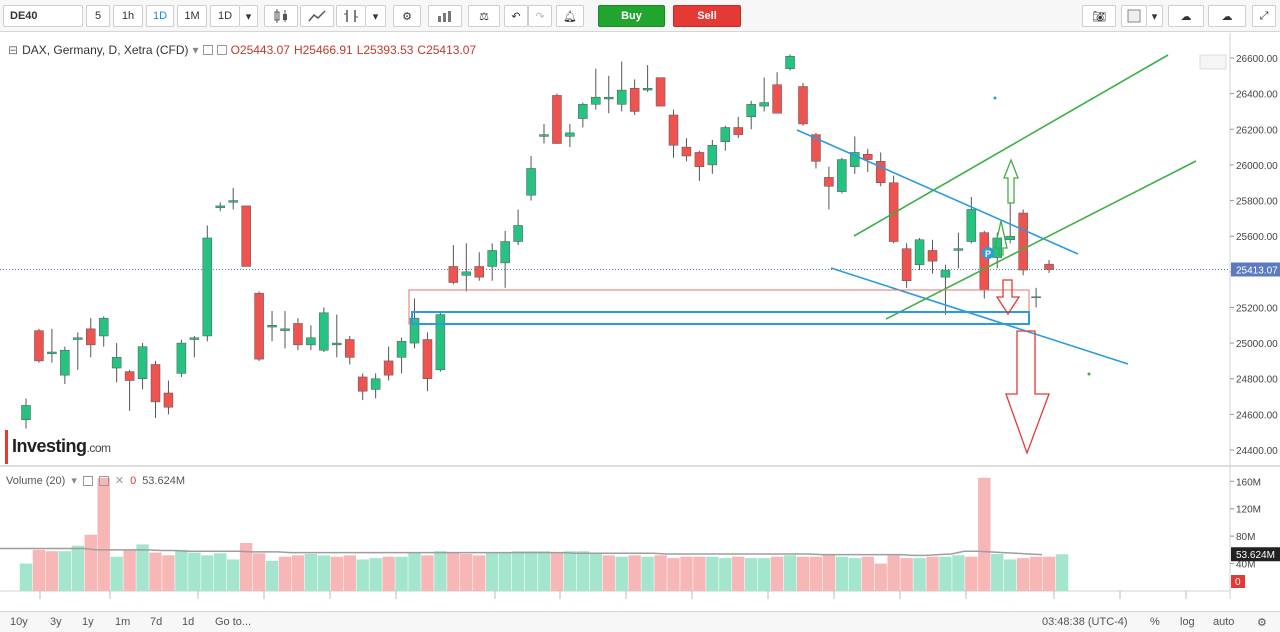 The height and width of the screenshot is (632, 1280). What do you see at coordinates (1134, 16) in the screenshot?
I see `fill-color-icon` at bounding box center [1134, 16].